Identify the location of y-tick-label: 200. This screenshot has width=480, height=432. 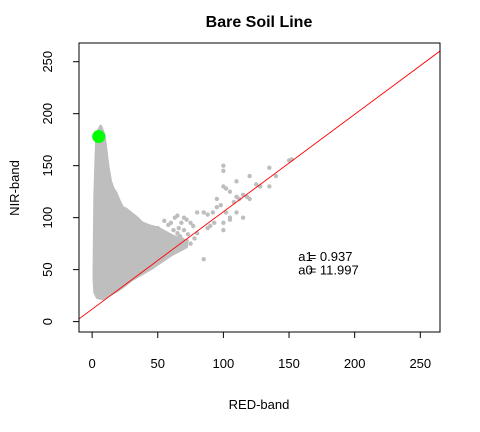
(47, 114).